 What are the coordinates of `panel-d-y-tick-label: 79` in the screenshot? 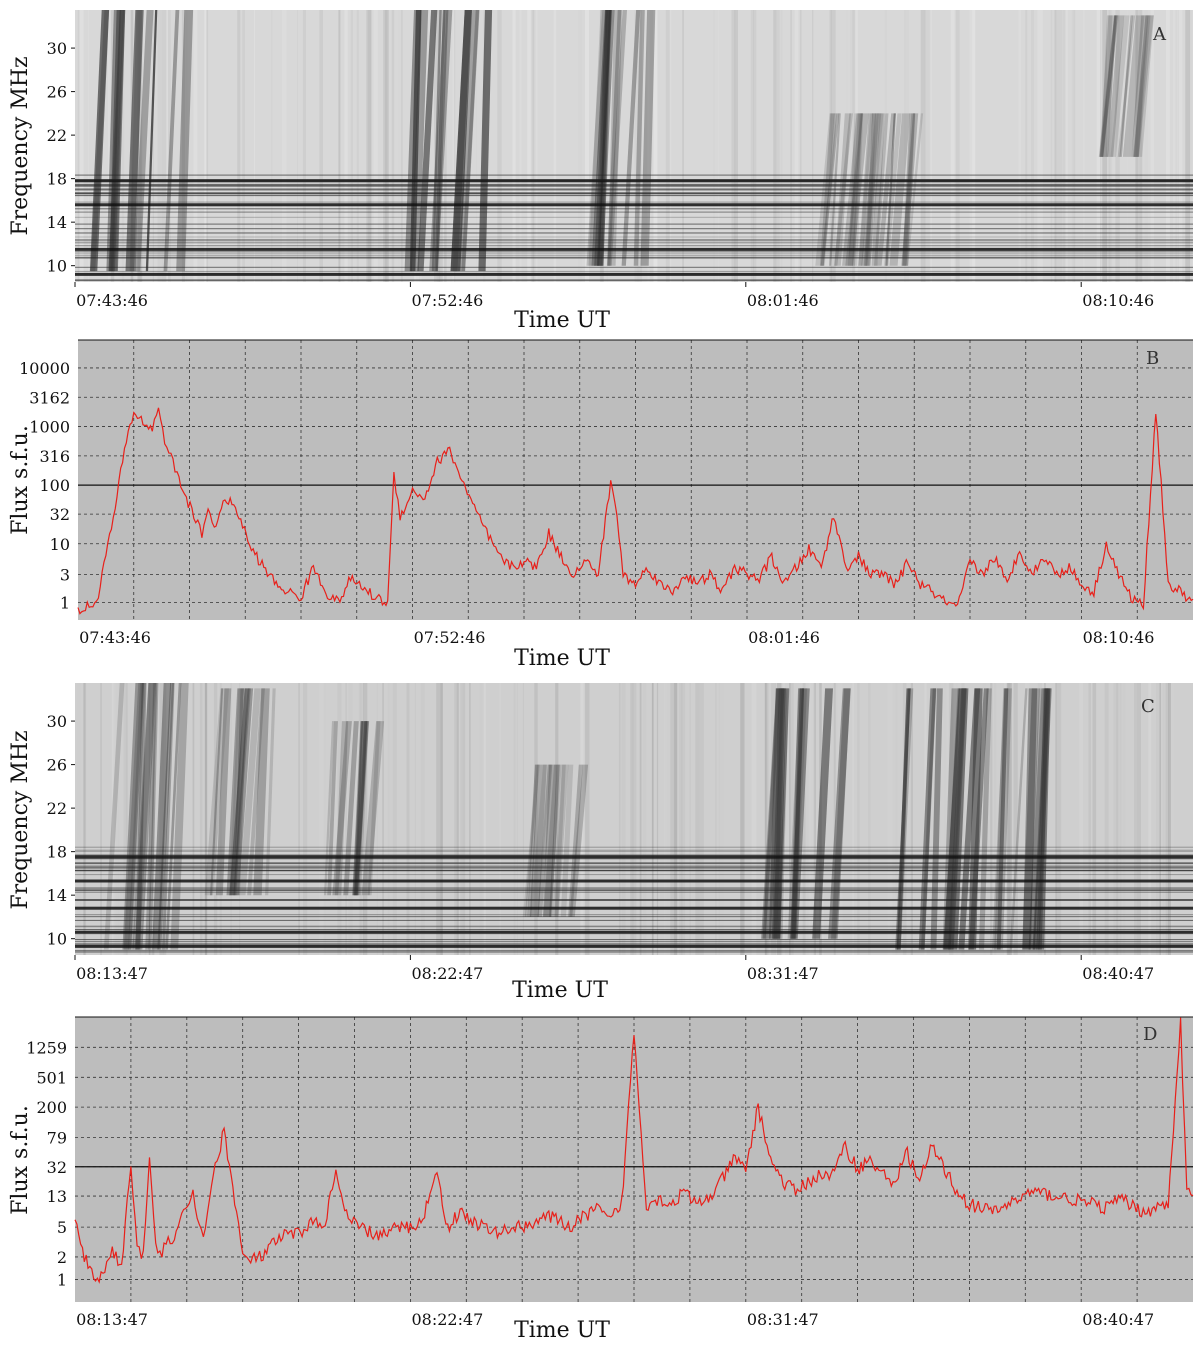 It's located at (57, 1137).